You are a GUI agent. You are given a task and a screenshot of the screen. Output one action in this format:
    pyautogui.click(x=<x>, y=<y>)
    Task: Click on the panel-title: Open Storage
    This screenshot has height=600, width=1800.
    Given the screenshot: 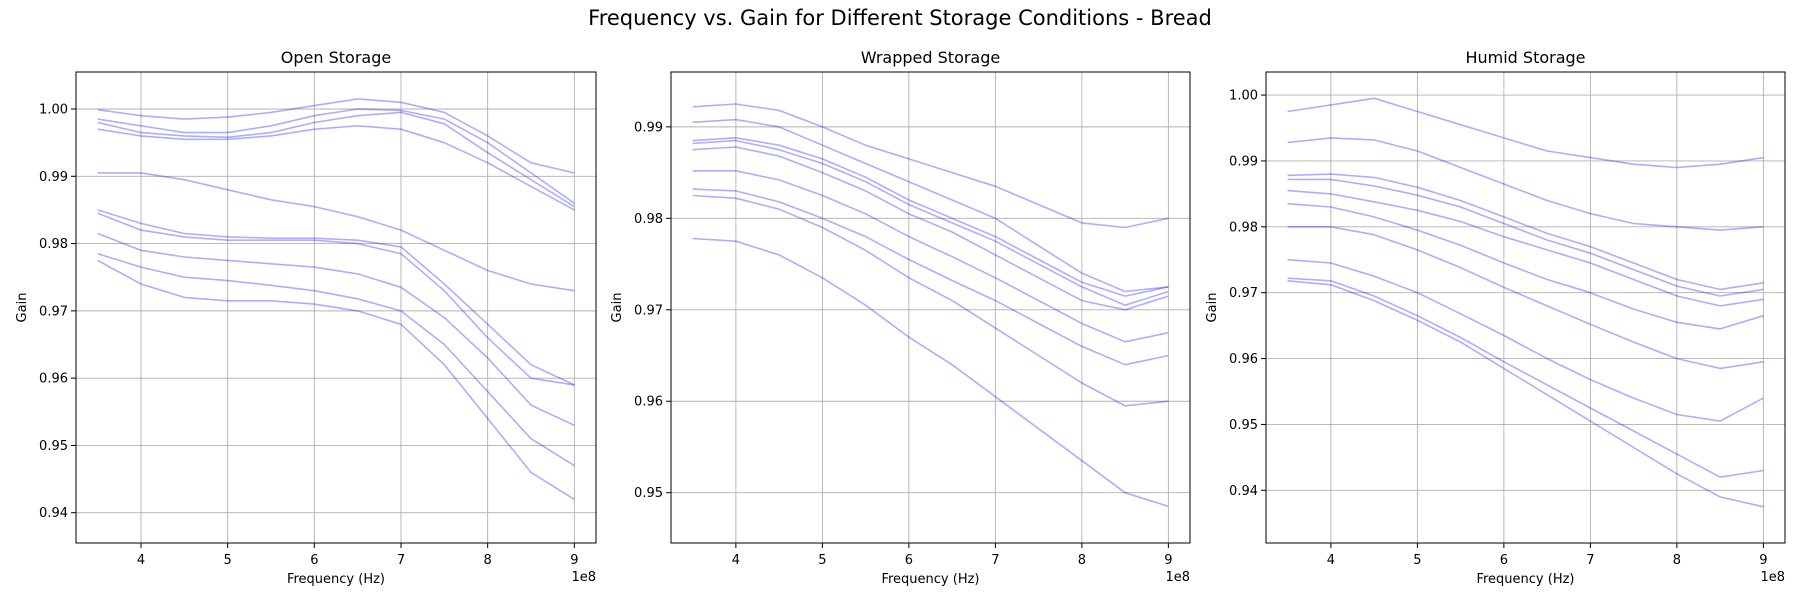 What is the action you would take?
    pyautogui.click(x=336, y=57)
    